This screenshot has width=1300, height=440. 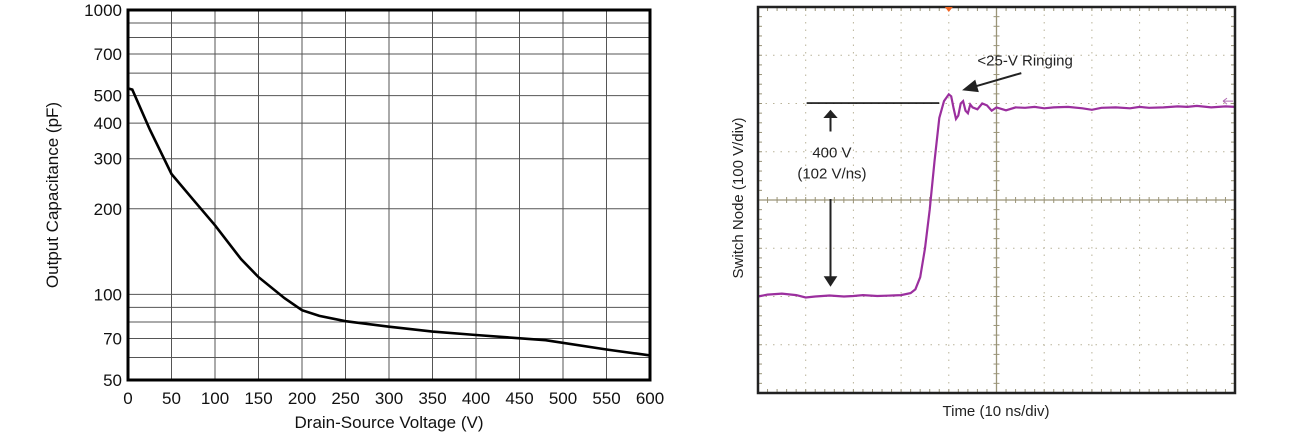 I want to click on x-tick-label: 600, so click(x=650, y=398).